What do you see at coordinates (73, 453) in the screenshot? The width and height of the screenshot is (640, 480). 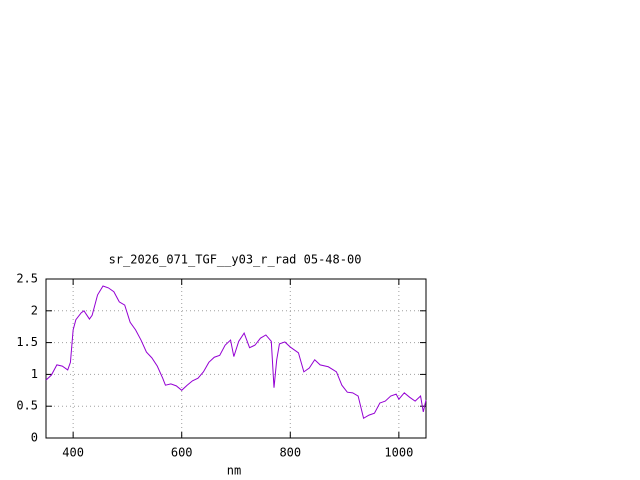 I see `x-tick-label: 400` at bounding box center [73, 453].